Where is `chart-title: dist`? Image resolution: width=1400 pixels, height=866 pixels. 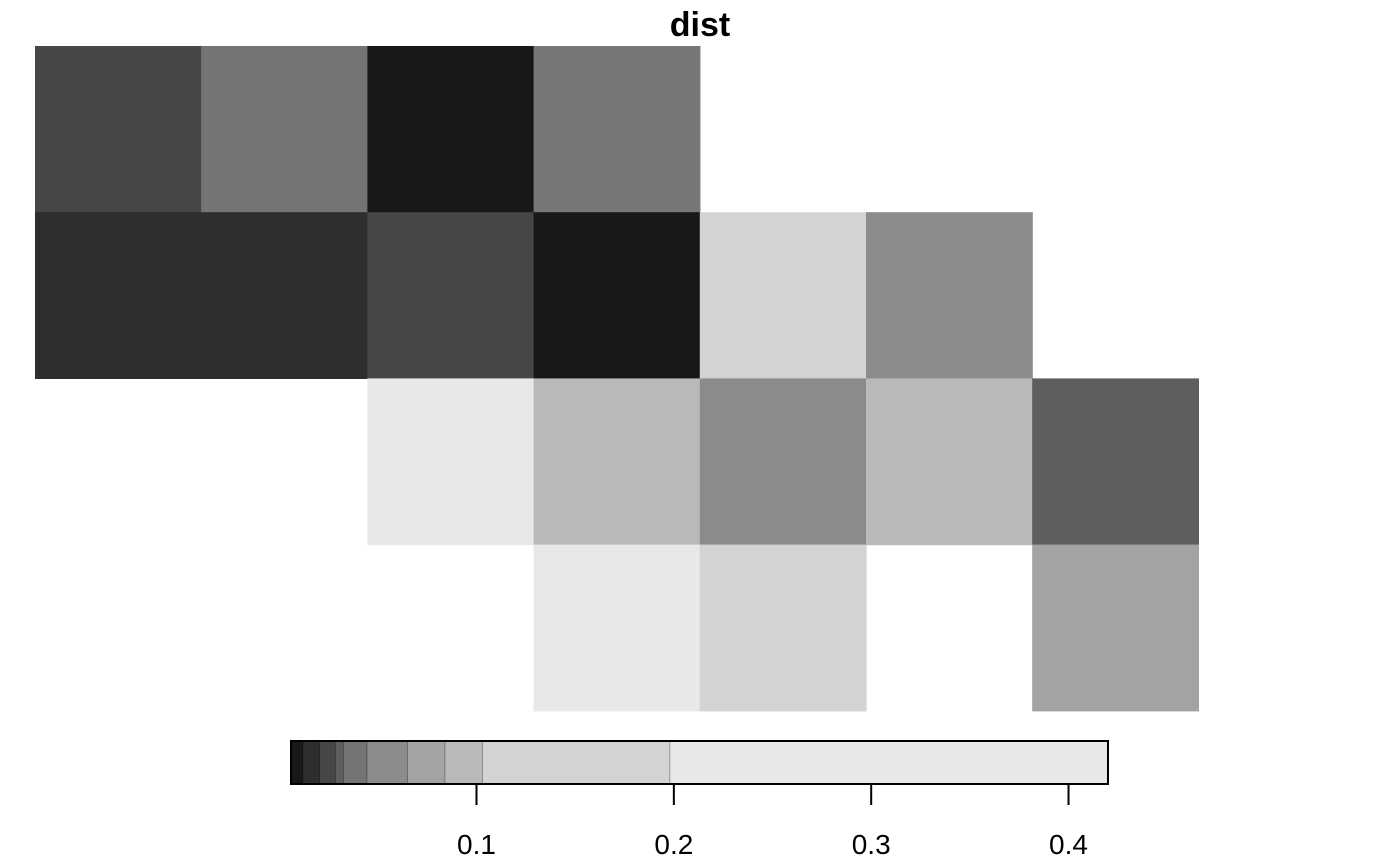
chart-title: dist is located at coordinates (700, 25).